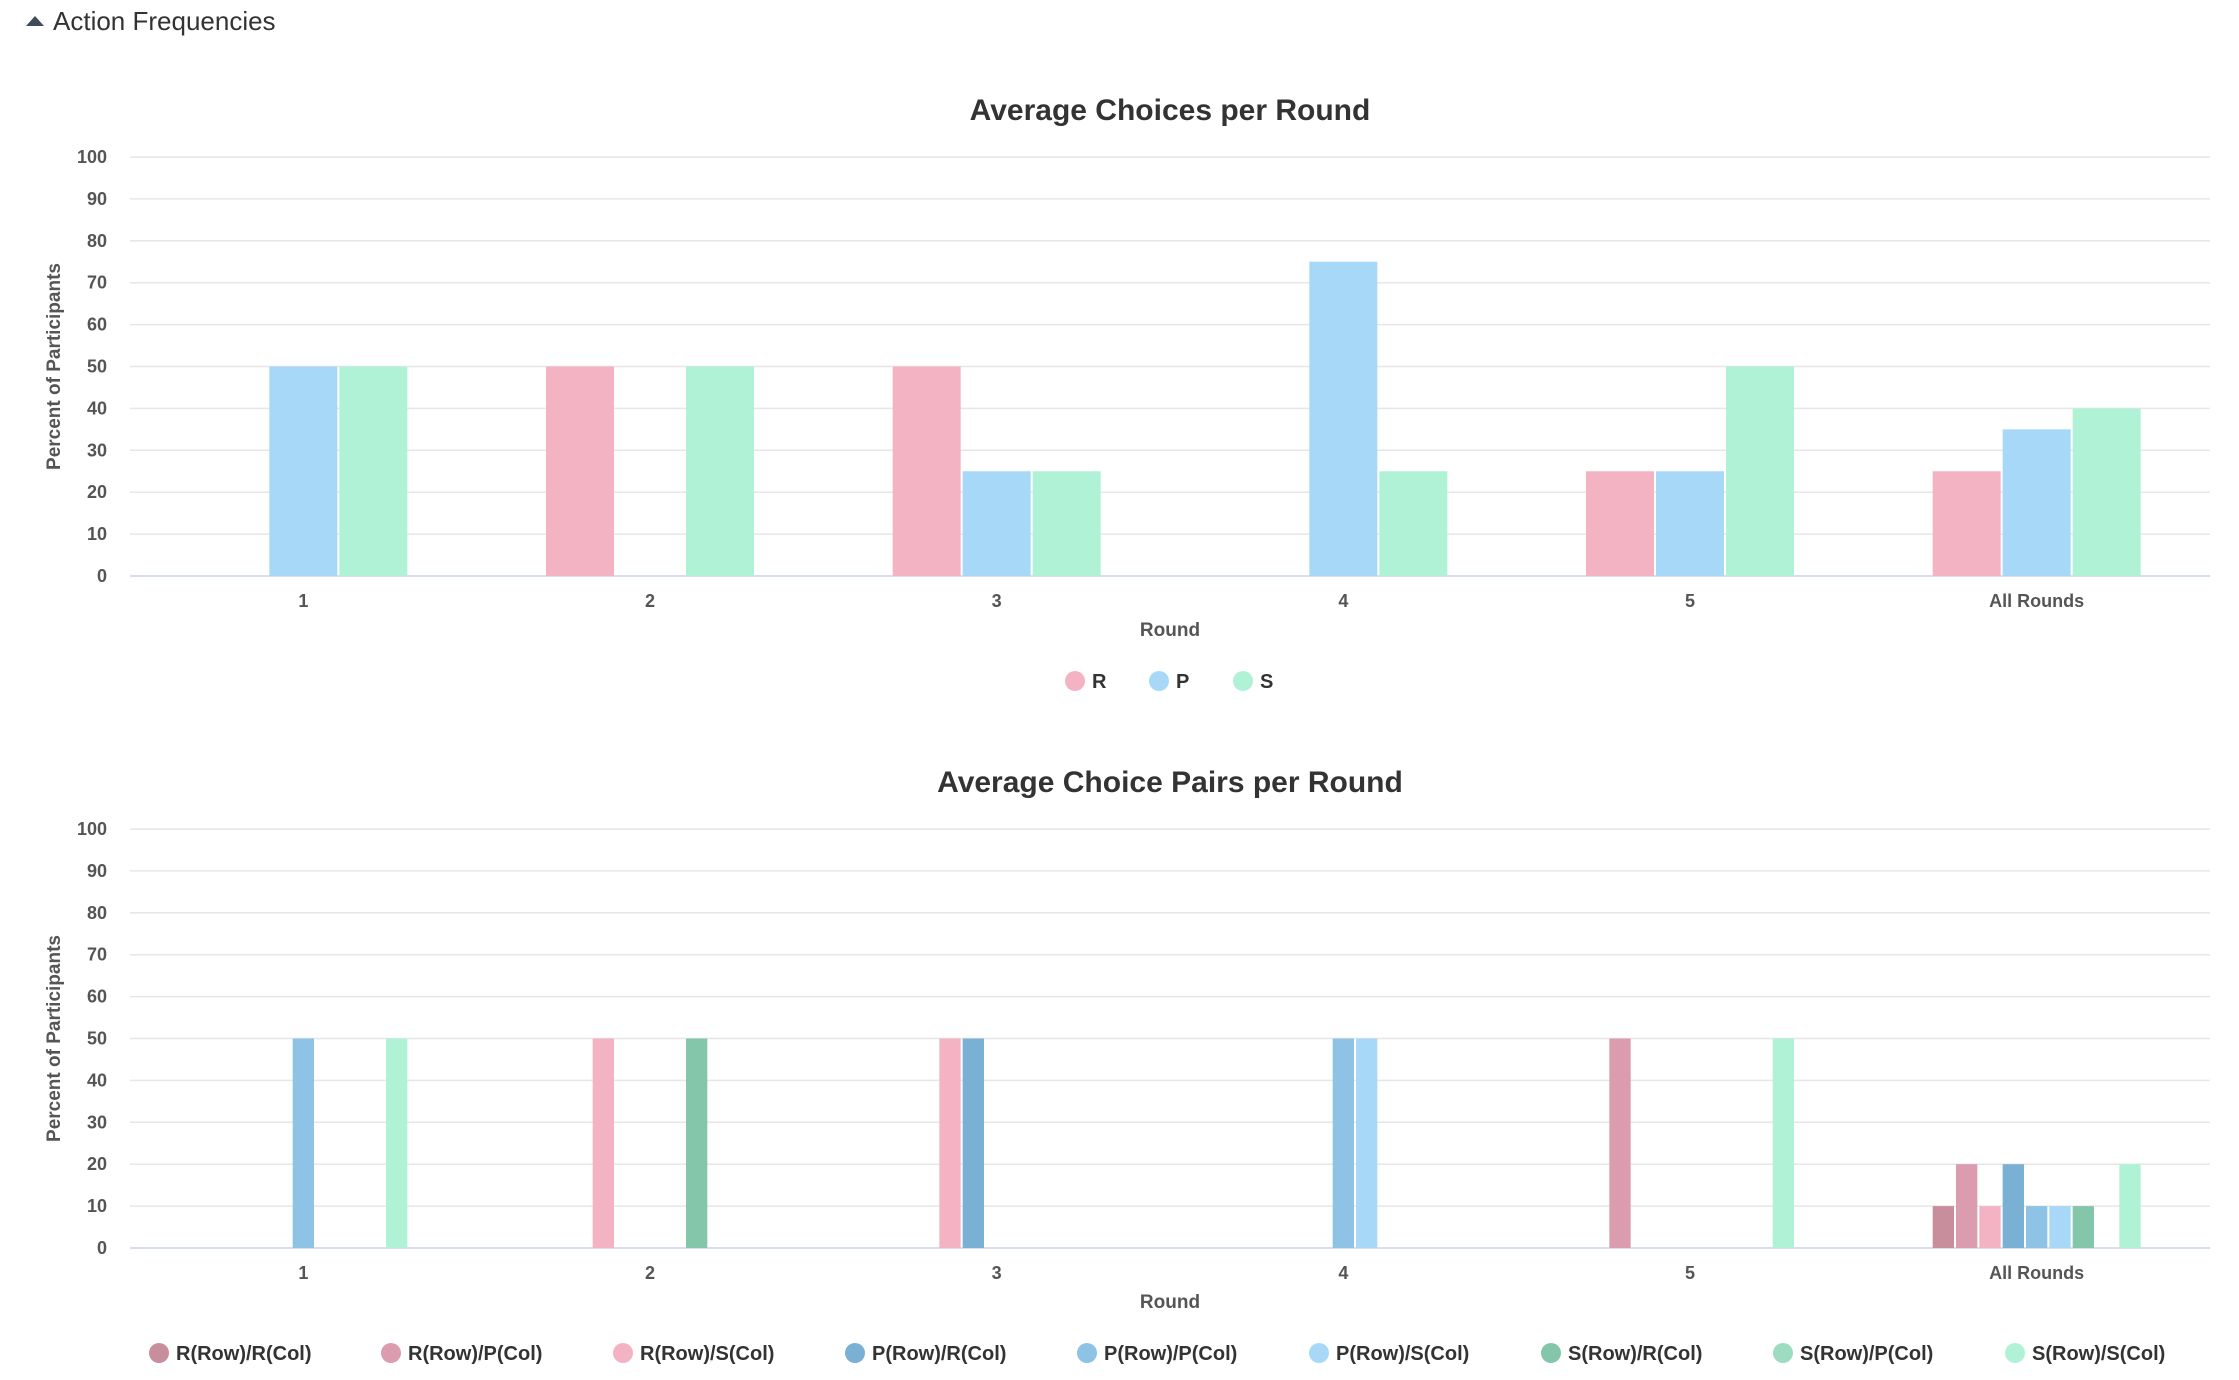  I want to click on legend-label: P(Row)/P(Col), so click(1170, 1354).